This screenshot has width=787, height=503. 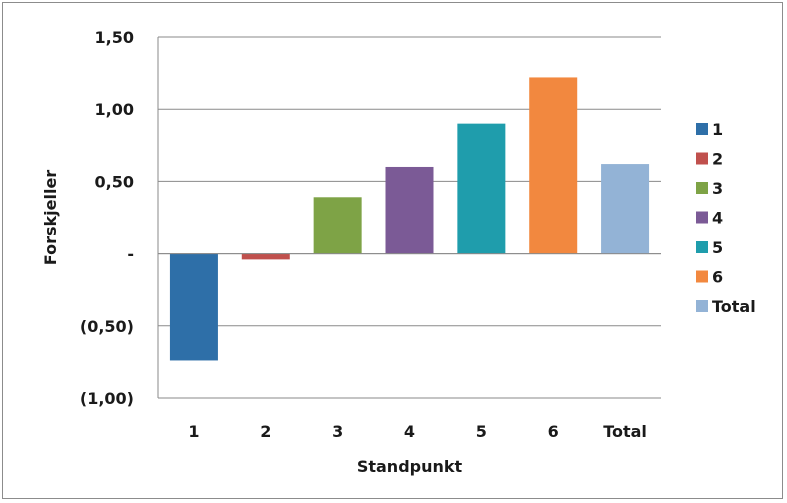 I want to click on y-tick-label: (0,50), so click(x=107, y=326).